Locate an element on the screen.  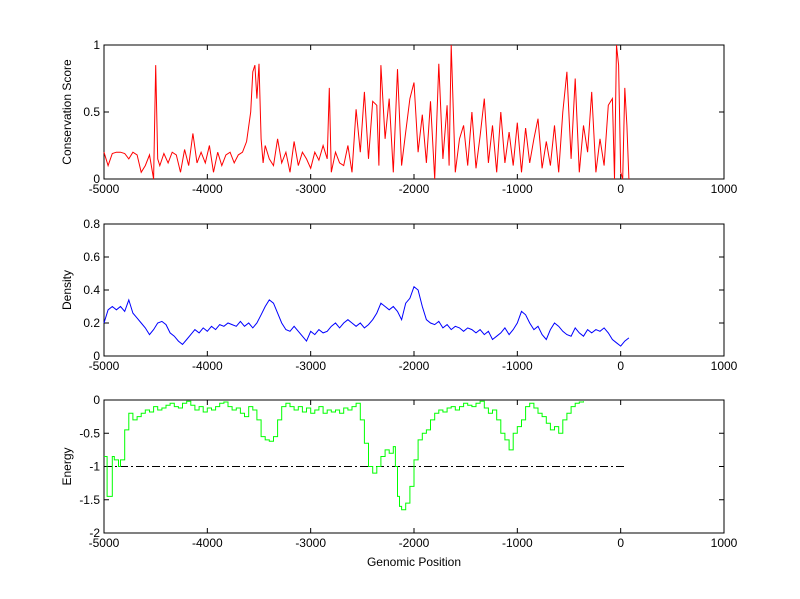
density-xtick-label: -2000 is located at coordinates (414, 366).